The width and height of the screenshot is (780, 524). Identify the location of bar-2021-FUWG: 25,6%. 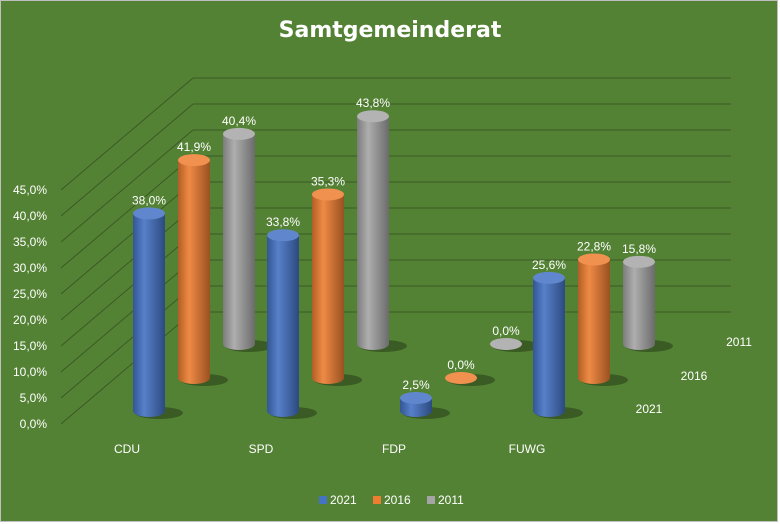
(557, 338).